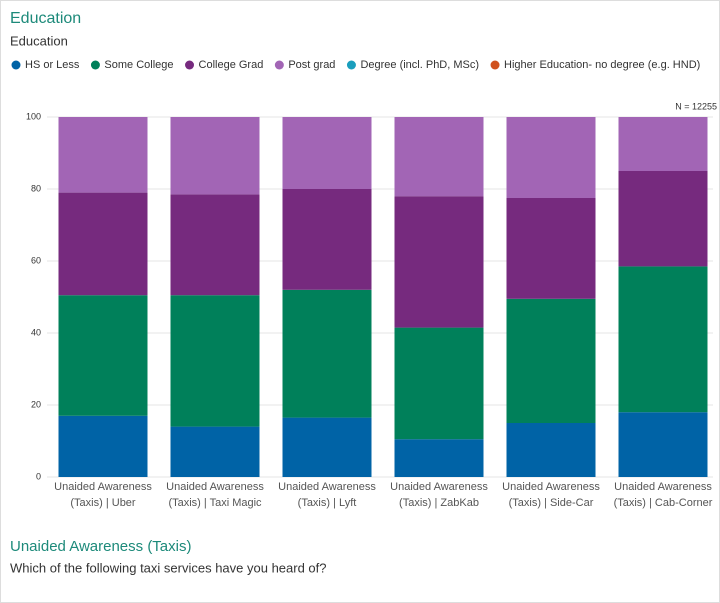  What do you see at coordinates (39, 40) in the screenshot?
I see `panel-subtitle: Education` at bounding box center [39, 40].